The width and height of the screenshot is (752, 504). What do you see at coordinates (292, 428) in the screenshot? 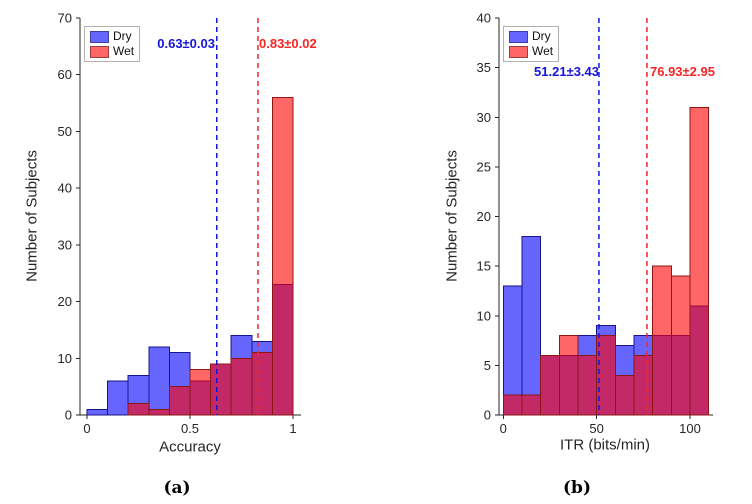
I see `x-tick-label: 1` at bounding box center [292, 428].